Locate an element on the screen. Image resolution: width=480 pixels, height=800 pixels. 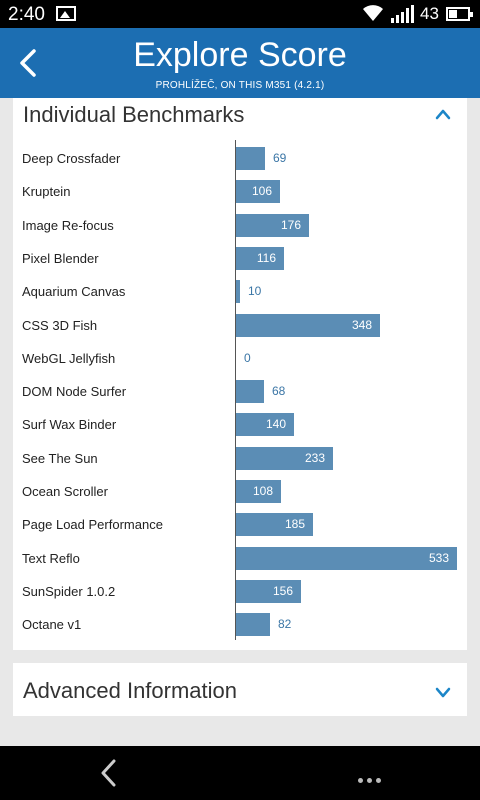
benchmark-value: 106 is located at coordinates (261, 191).